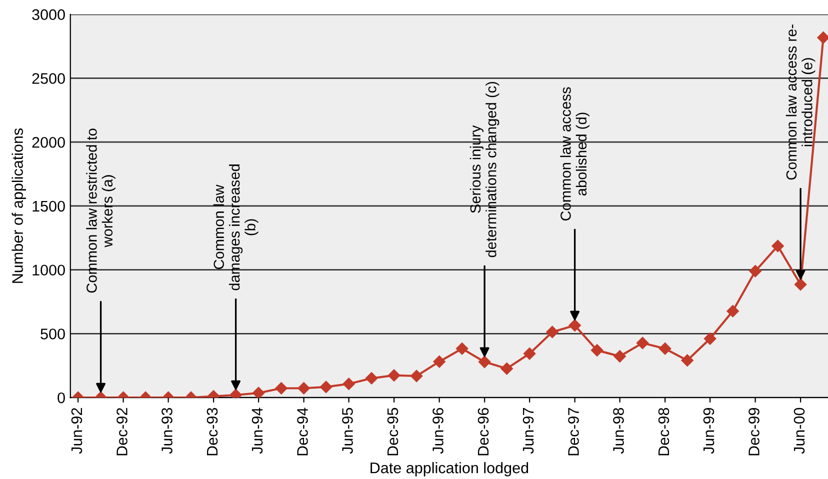 Image resolution: width=828 pixels, height=479 pixels. I want to click on x-tick-label: Jun-95, so click(347, 431).